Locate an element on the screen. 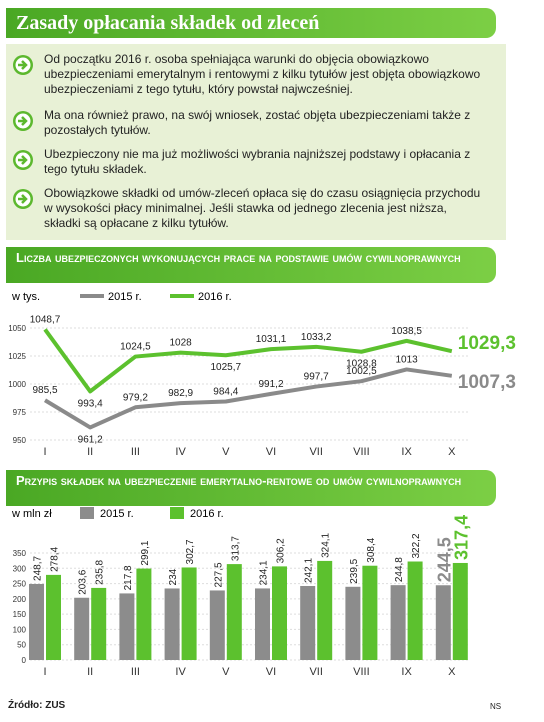 Image resolution: width=544 pixels, height=722 pixels. value-label: 235,8 is located at coordinates (100, 571).